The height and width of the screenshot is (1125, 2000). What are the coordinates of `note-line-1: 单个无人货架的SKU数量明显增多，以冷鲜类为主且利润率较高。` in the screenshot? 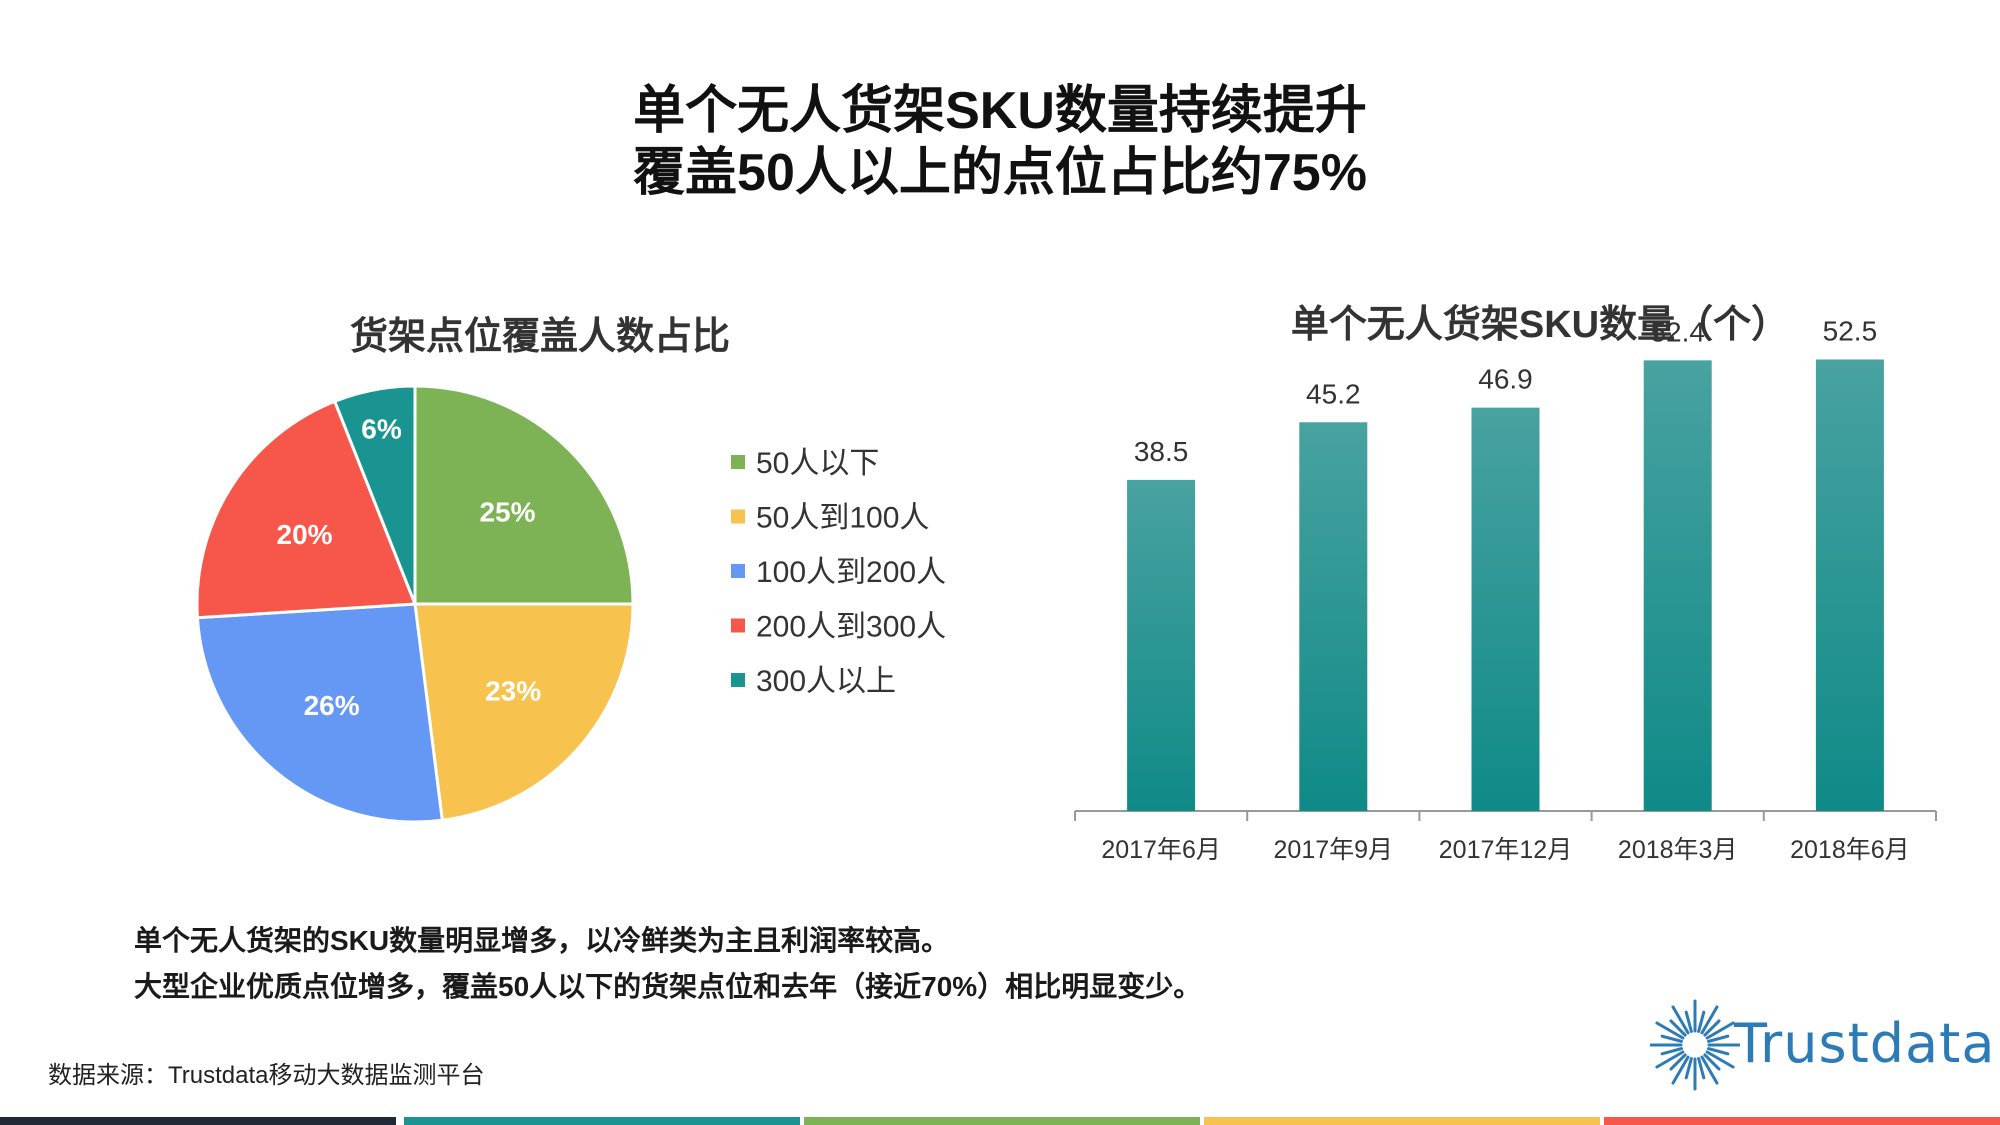 It's located at (542, 940).